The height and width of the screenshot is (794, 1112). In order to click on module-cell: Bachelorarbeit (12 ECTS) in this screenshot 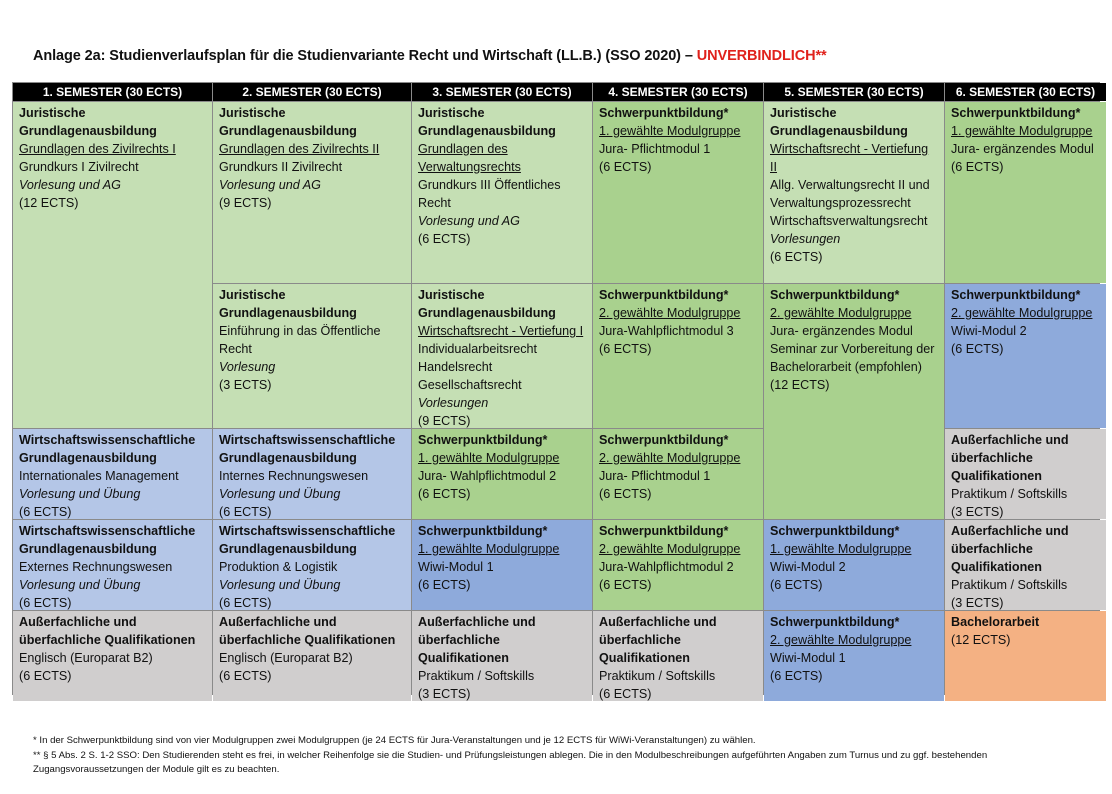, I will do `click(1025, 656)`.